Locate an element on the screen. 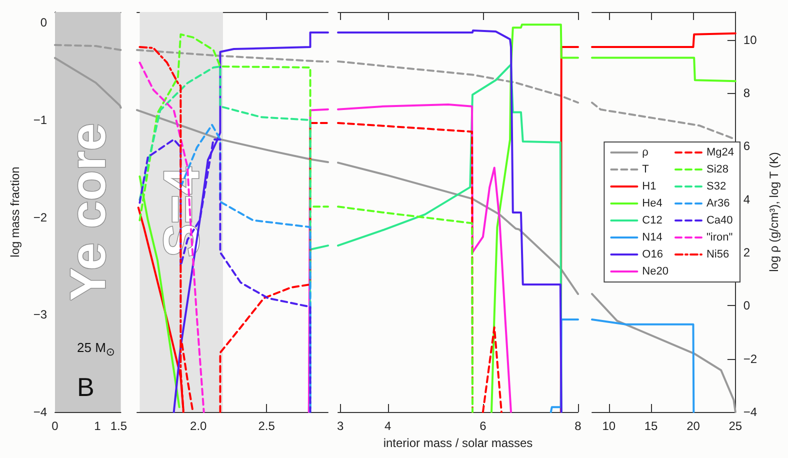  legend-label: ρ is located at coordinates (645, 152).